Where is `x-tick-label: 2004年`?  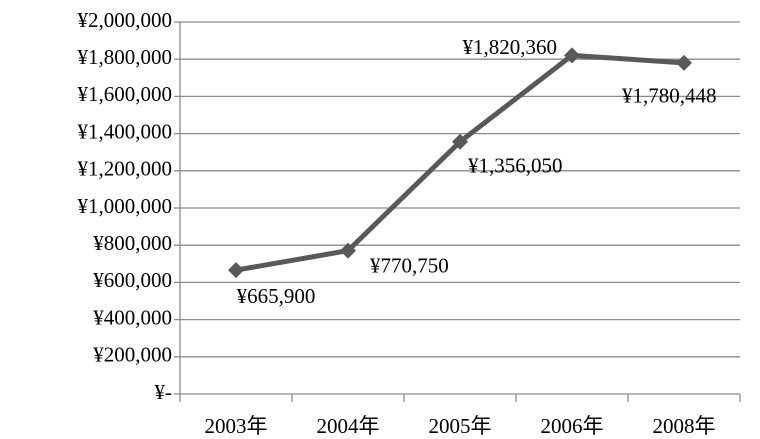 x-tick-label: 2004年 is located at coordinates (348, 426).